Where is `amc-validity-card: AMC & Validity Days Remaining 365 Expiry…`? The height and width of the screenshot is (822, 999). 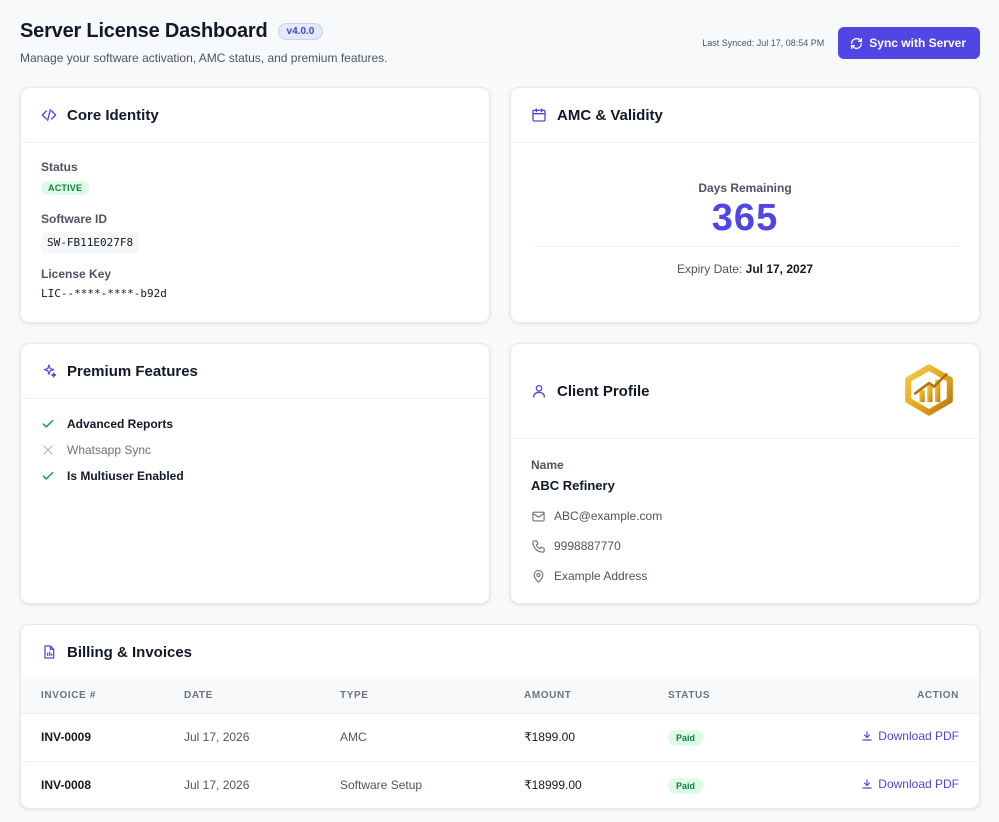 amc-validity-card: AMC & Validity Days Remaining 365 Expiry… is located at coordinates (745, 205).